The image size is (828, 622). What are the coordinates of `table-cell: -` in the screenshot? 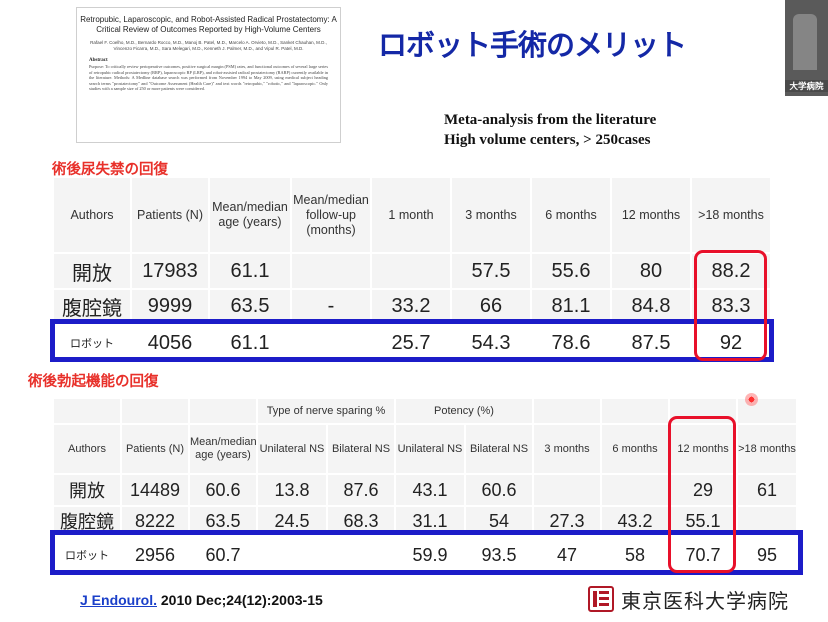 It's located at (331, 306).